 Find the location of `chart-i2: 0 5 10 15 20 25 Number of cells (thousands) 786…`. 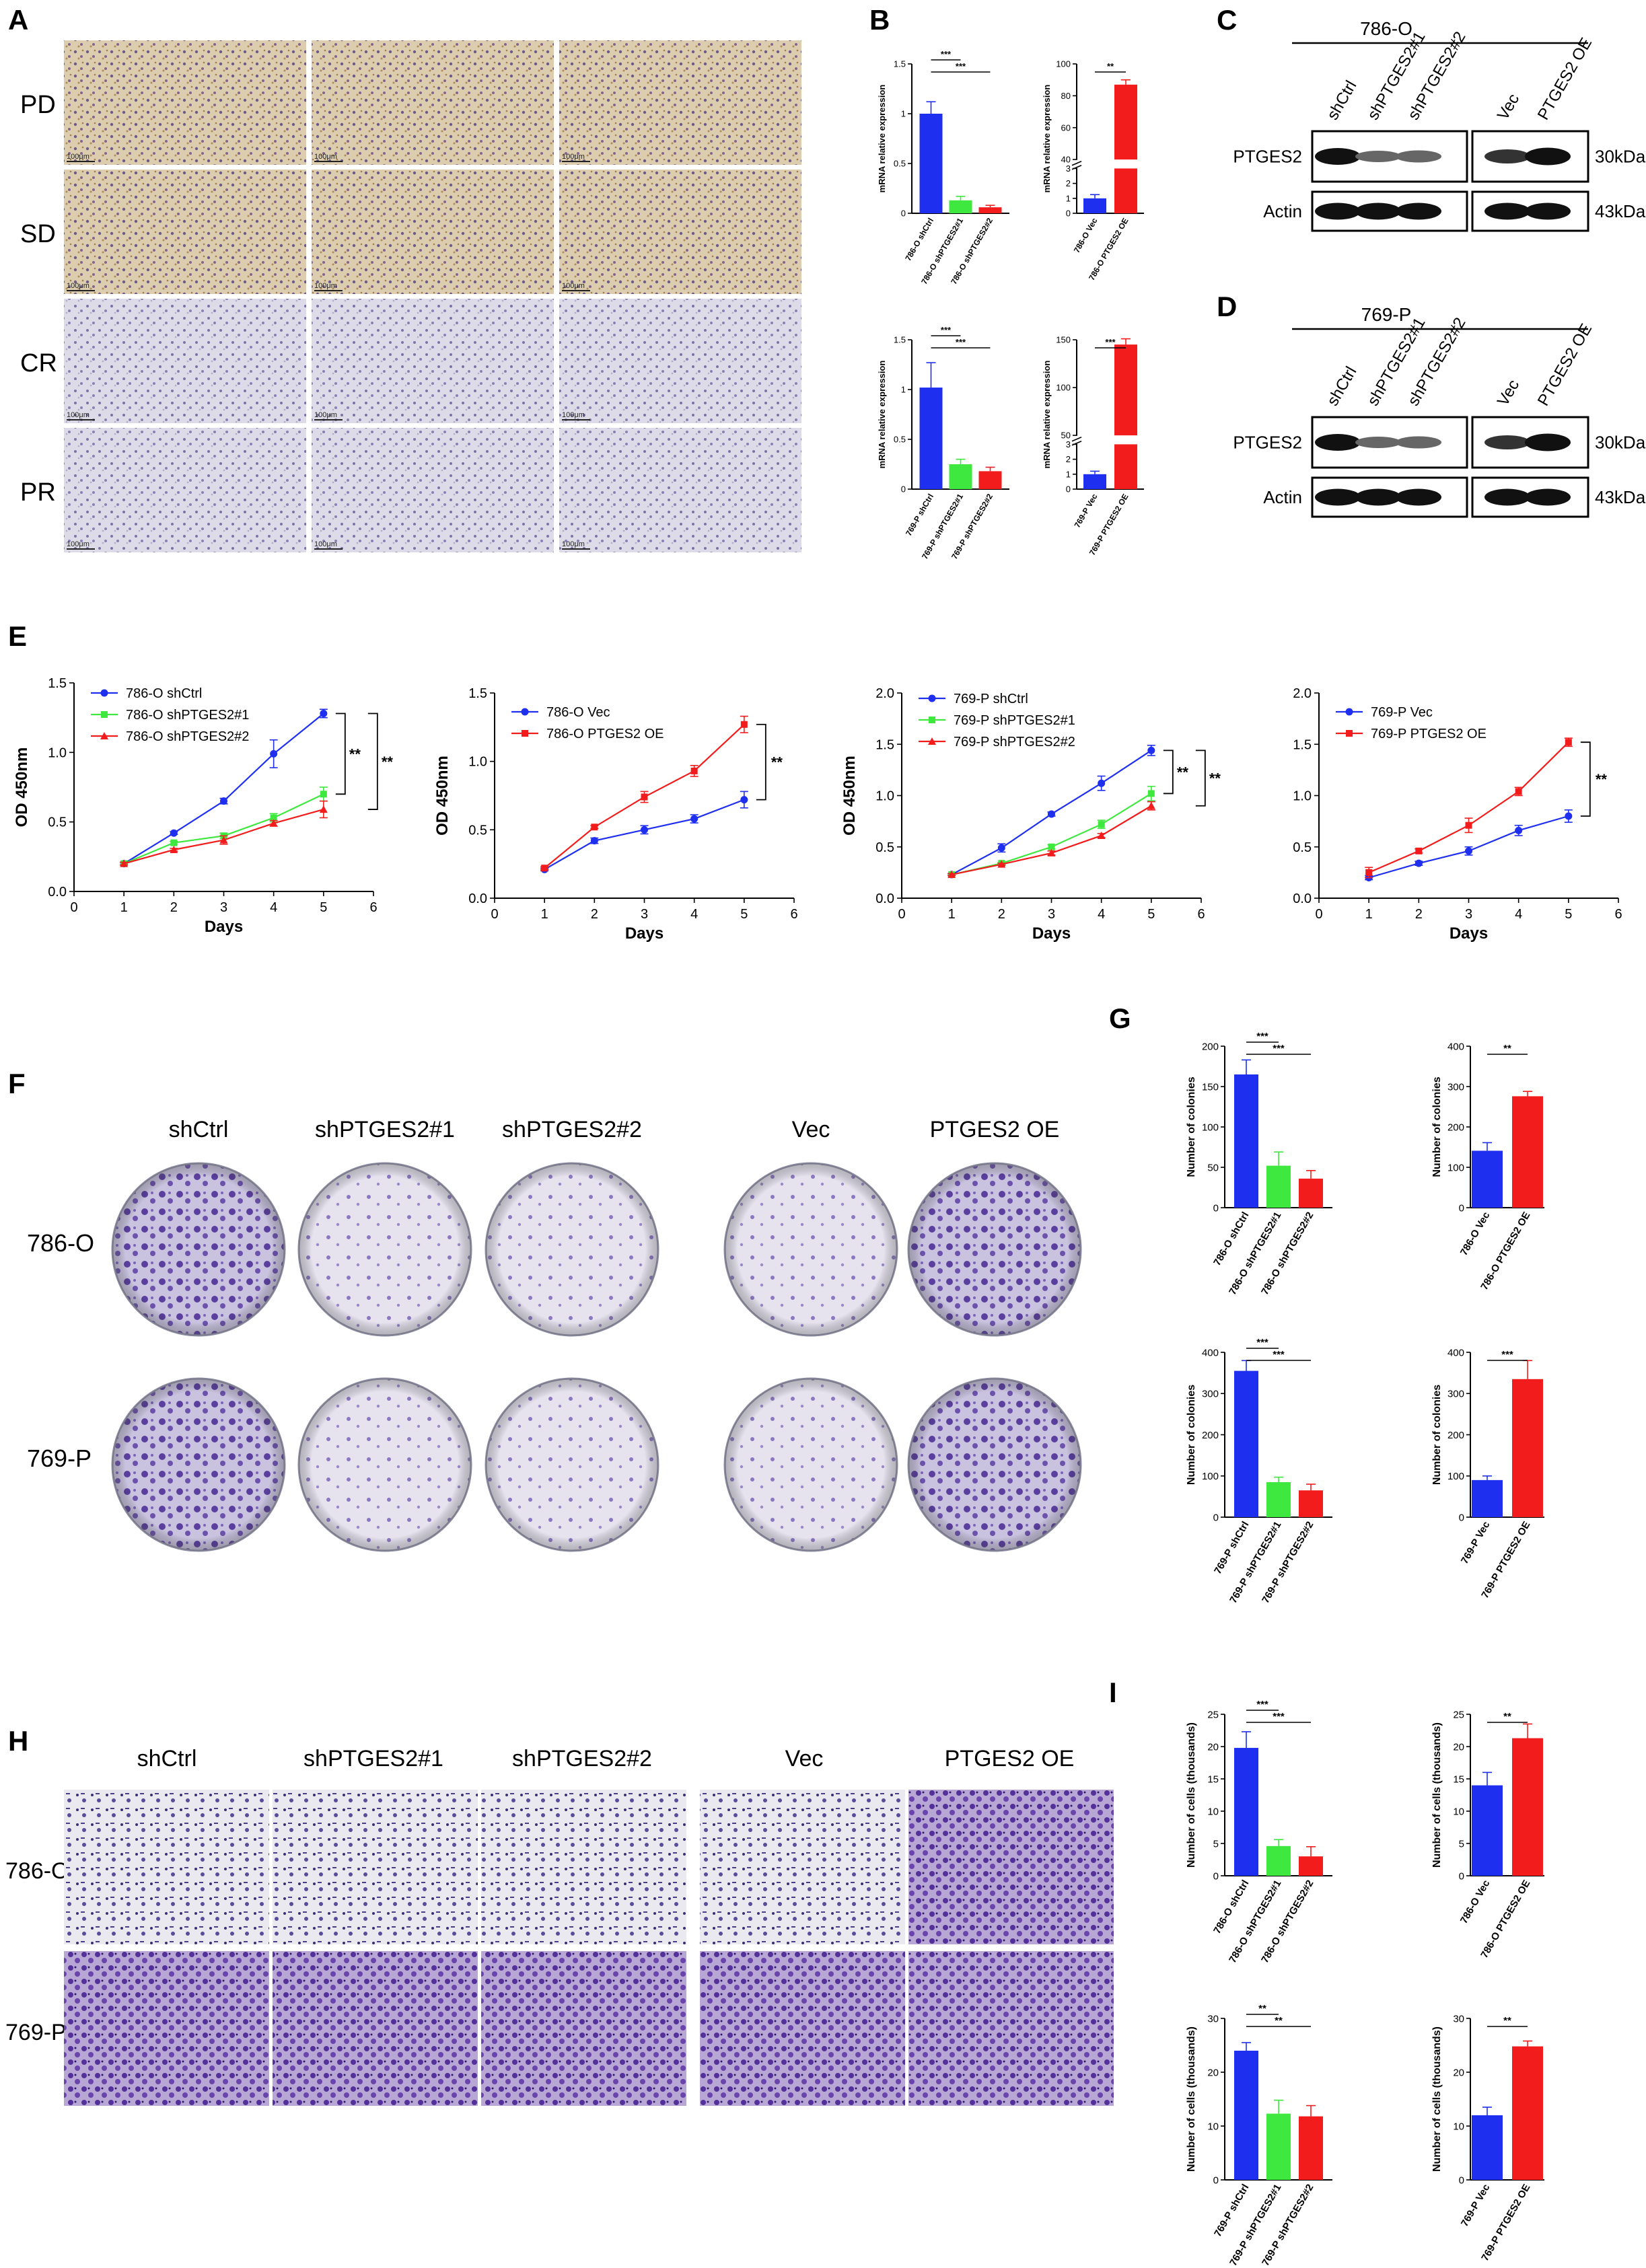

chart-i2: 0 5 10 15 20 25 Number of cells (thousands) 786… is located at coordinates (1487, 1834).